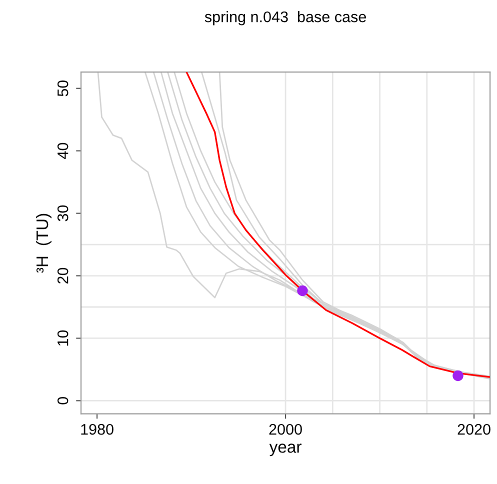 This screenshot has width=497, height=484. I want to click on x-axis-title: year, so click(285, 450).